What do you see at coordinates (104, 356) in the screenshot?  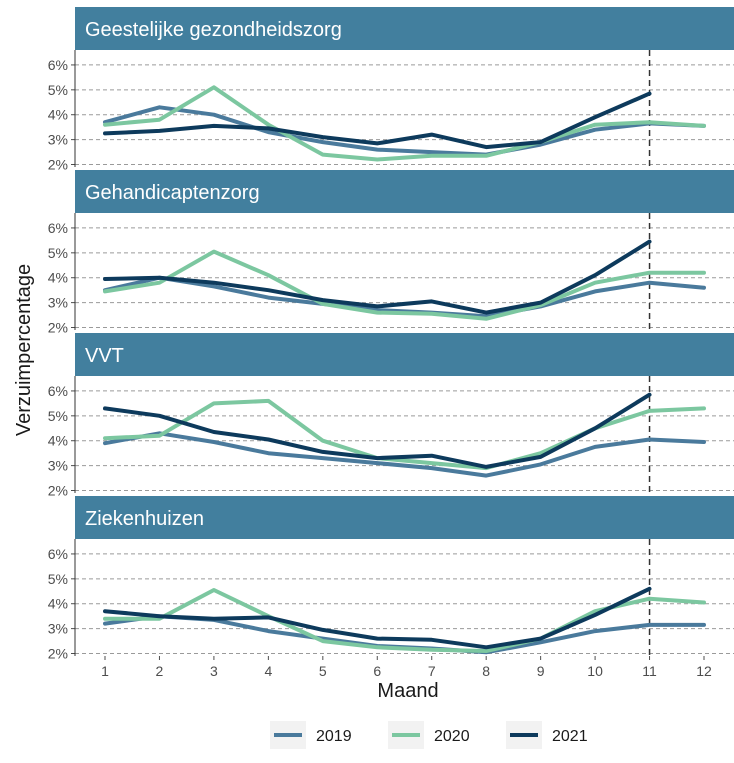 I see `panel-title: VVT` at bounding box center [104, 356].